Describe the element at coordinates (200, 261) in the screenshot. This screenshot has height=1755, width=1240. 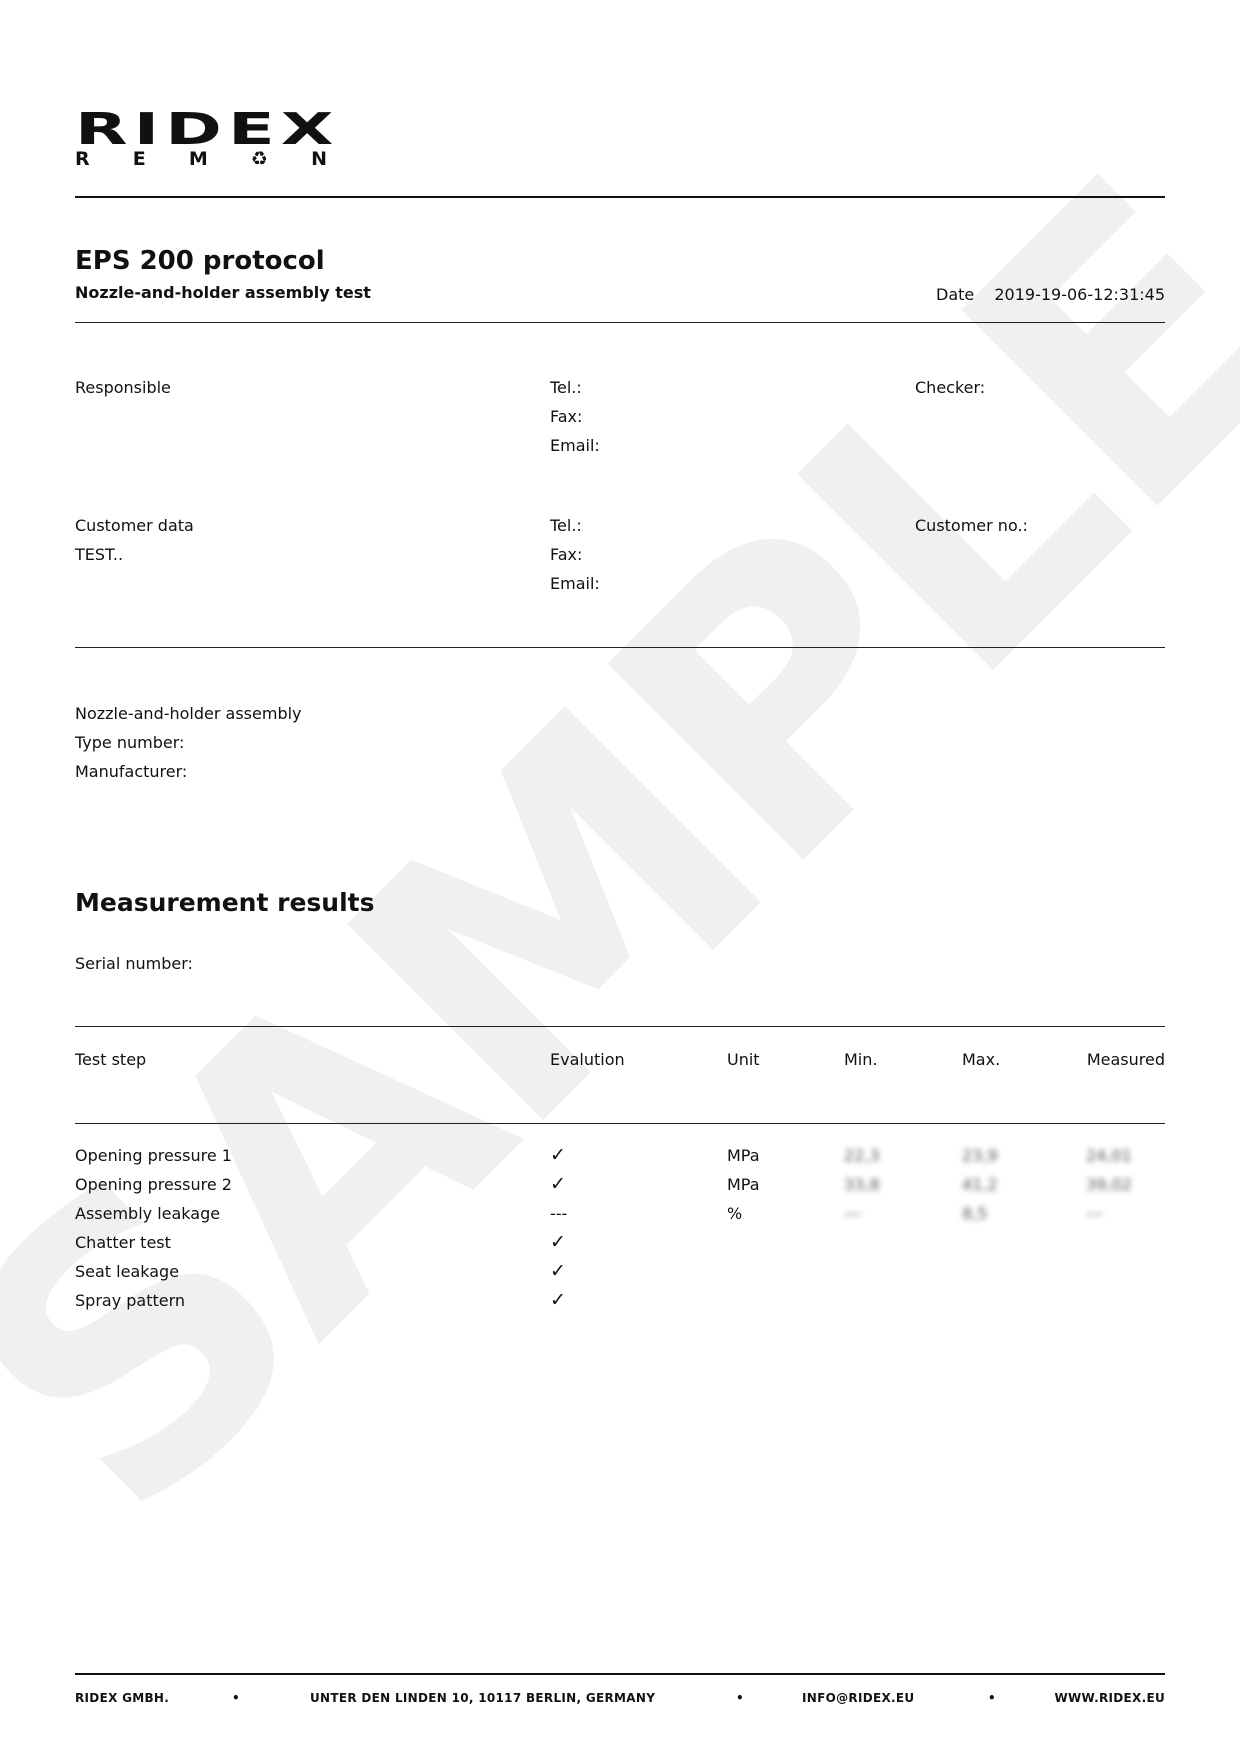
I see `page-title: EPS 200 protocol` at that location.